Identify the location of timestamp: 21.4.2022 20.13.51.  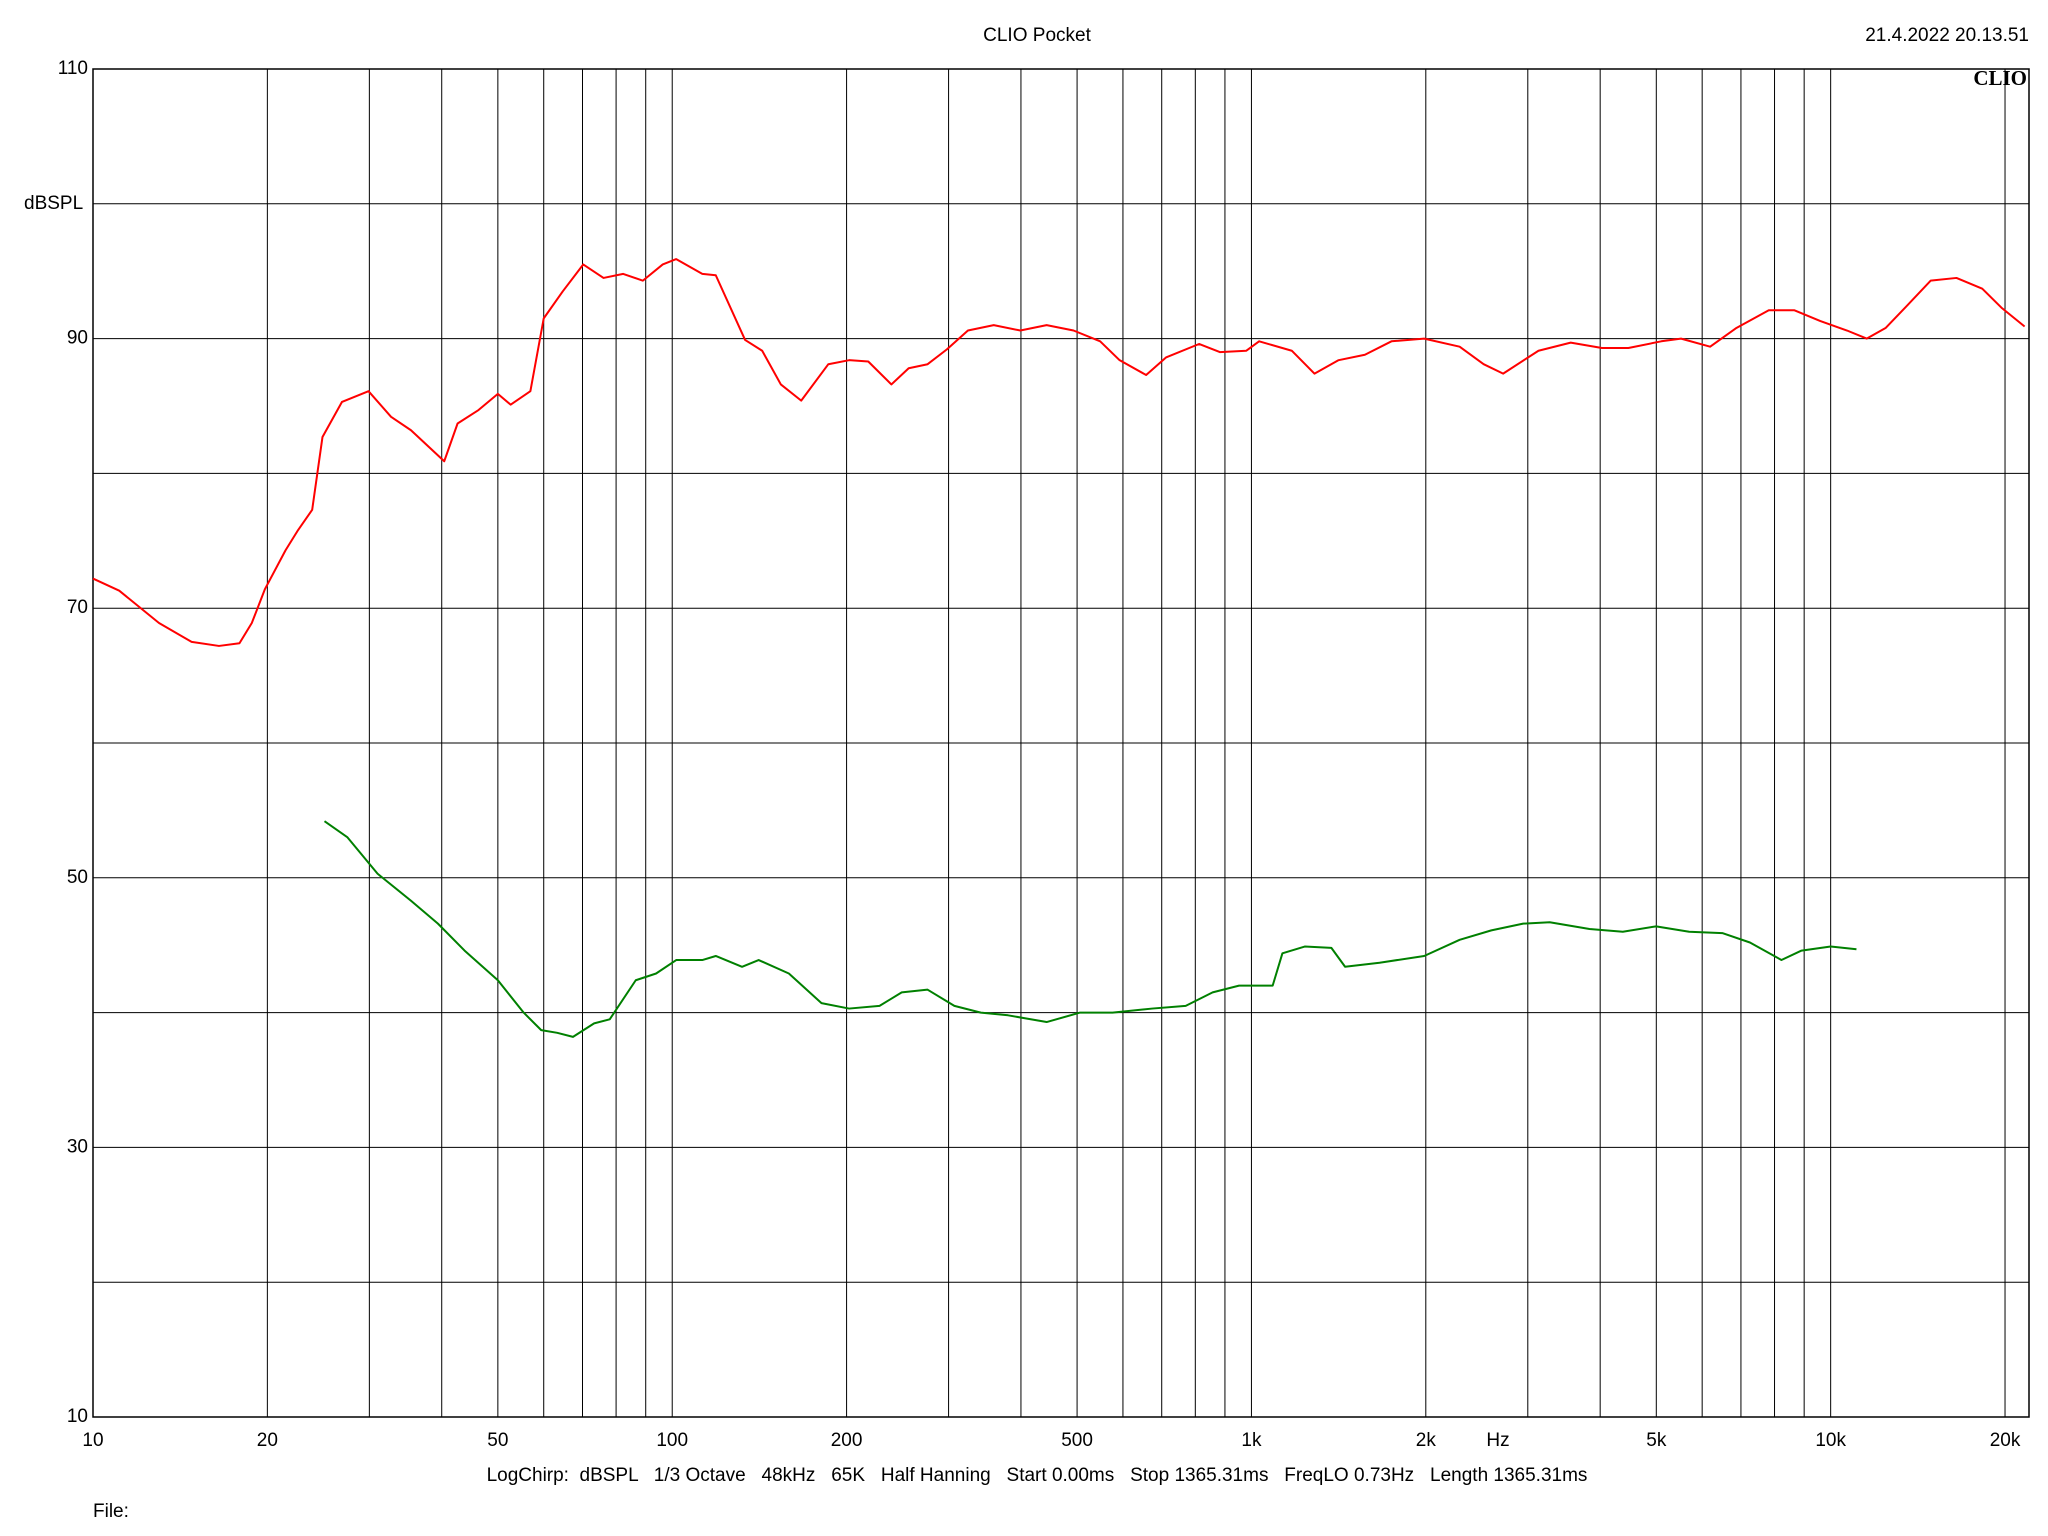
(1947, 35).